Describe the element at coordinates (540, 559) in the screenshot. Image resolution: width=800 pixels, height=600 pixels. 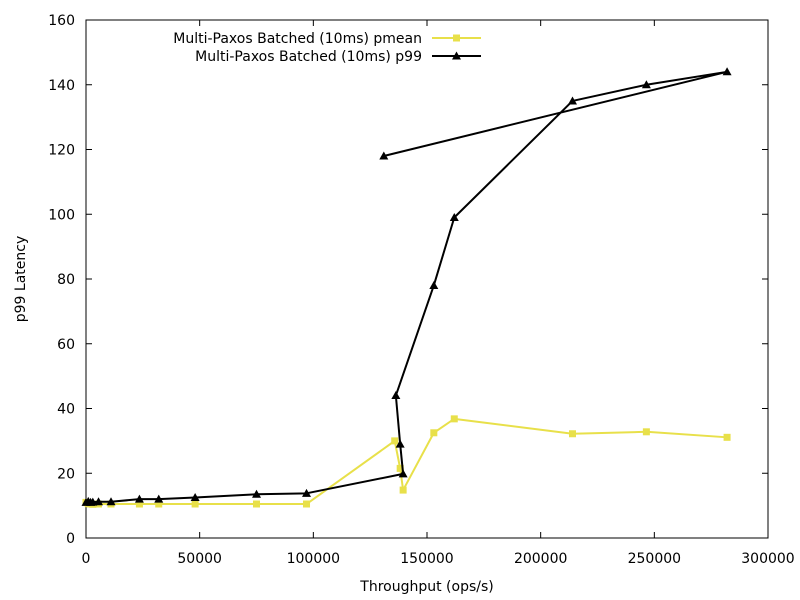
I see `x-tick-label: 200000` at that location.